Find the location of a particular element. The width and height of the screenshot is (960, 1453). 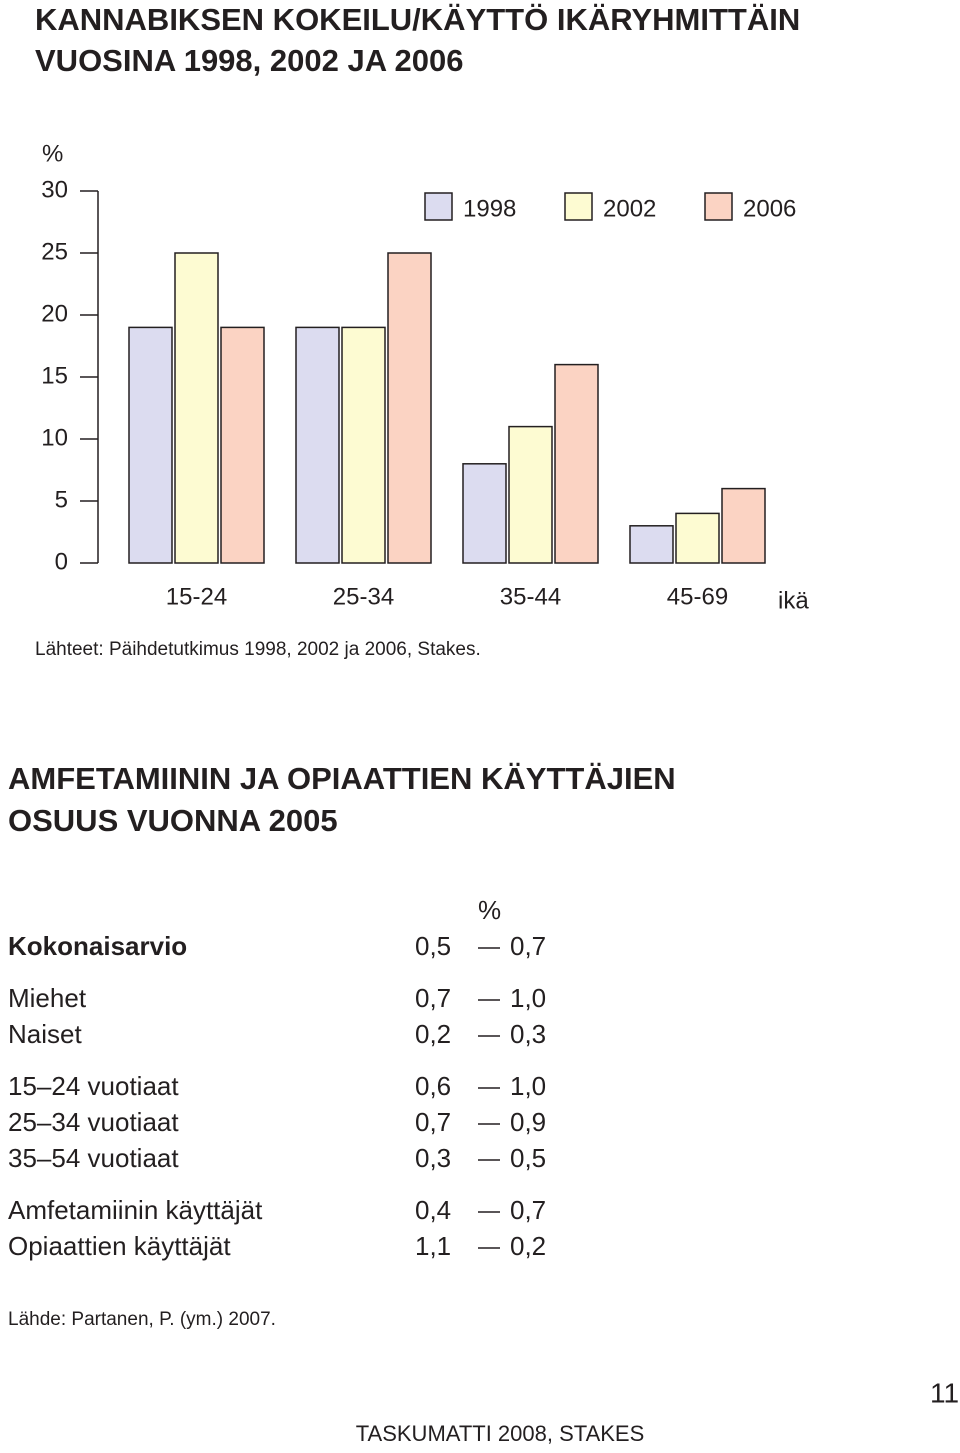

row-label: Opiaattien käyttäjät is located at coordinates (119, 1246).